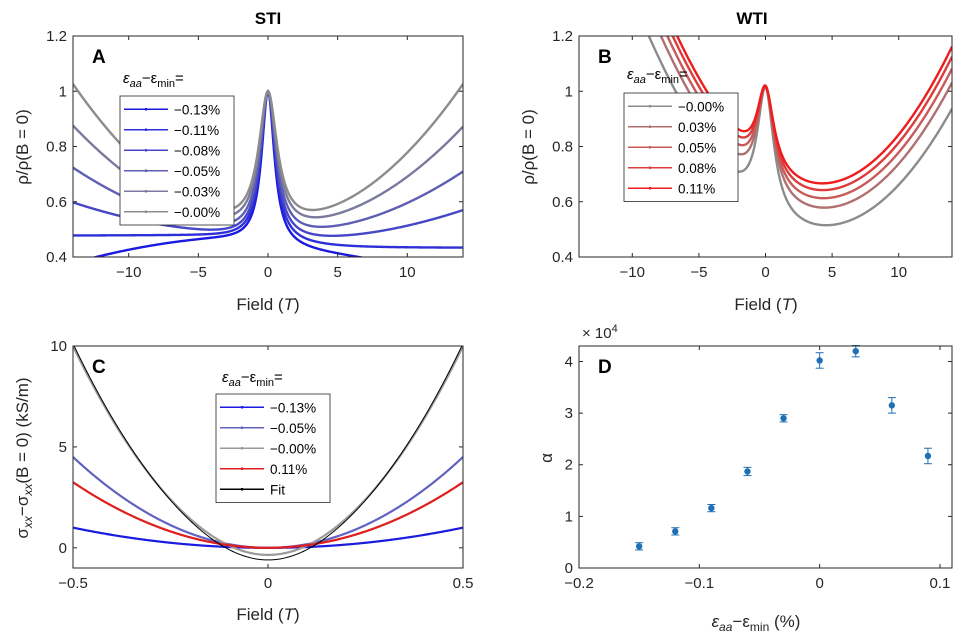 This screenshot has height=635, width=957. I want to click on panel-a-legend: −0.13% −0.11% −0.08% −0.05% −0.03% −0.00%, so click(177, 160).